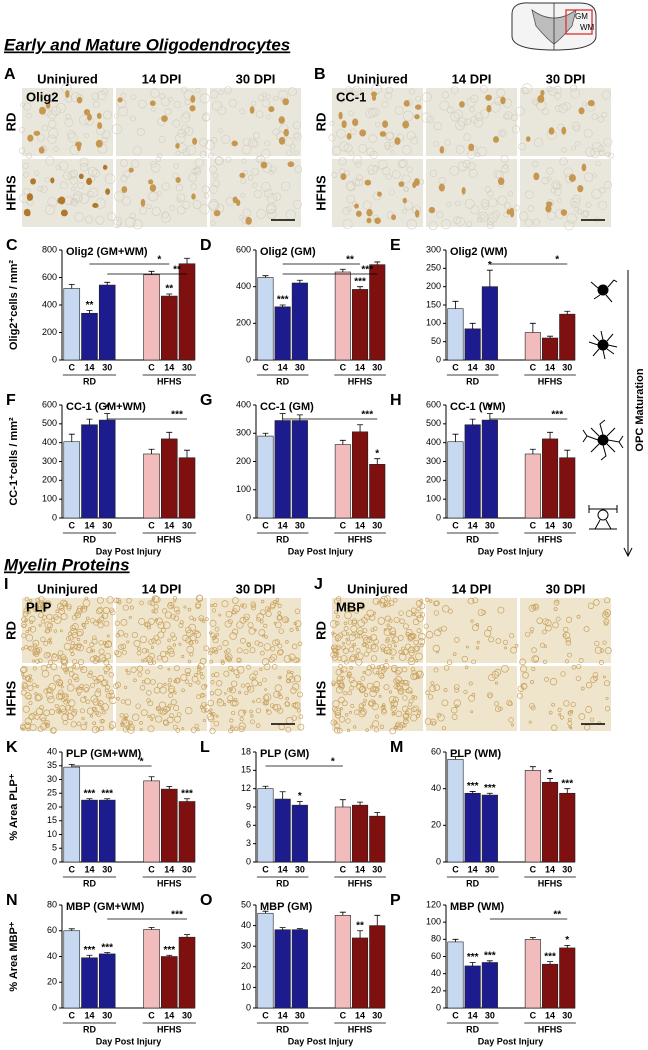  Describe the element at coordinates (550, 381) in the screenshot. I see `group-label: HFHS` at that location.